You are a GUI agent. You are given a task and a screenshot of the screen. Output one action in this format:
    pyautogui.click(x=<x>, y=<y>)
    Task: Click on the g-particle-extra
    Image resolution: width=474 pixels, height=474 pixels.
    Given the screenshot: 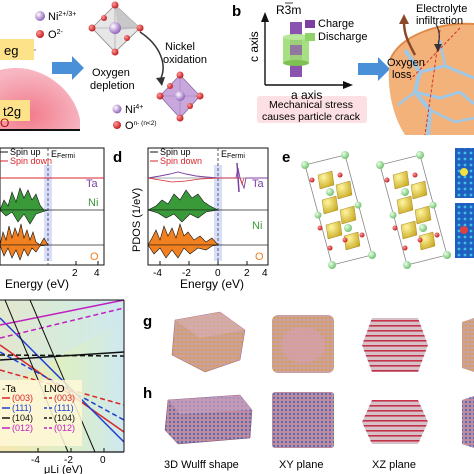 What is the action you would take?
    pyautogui.click(x=468, y=345)
    